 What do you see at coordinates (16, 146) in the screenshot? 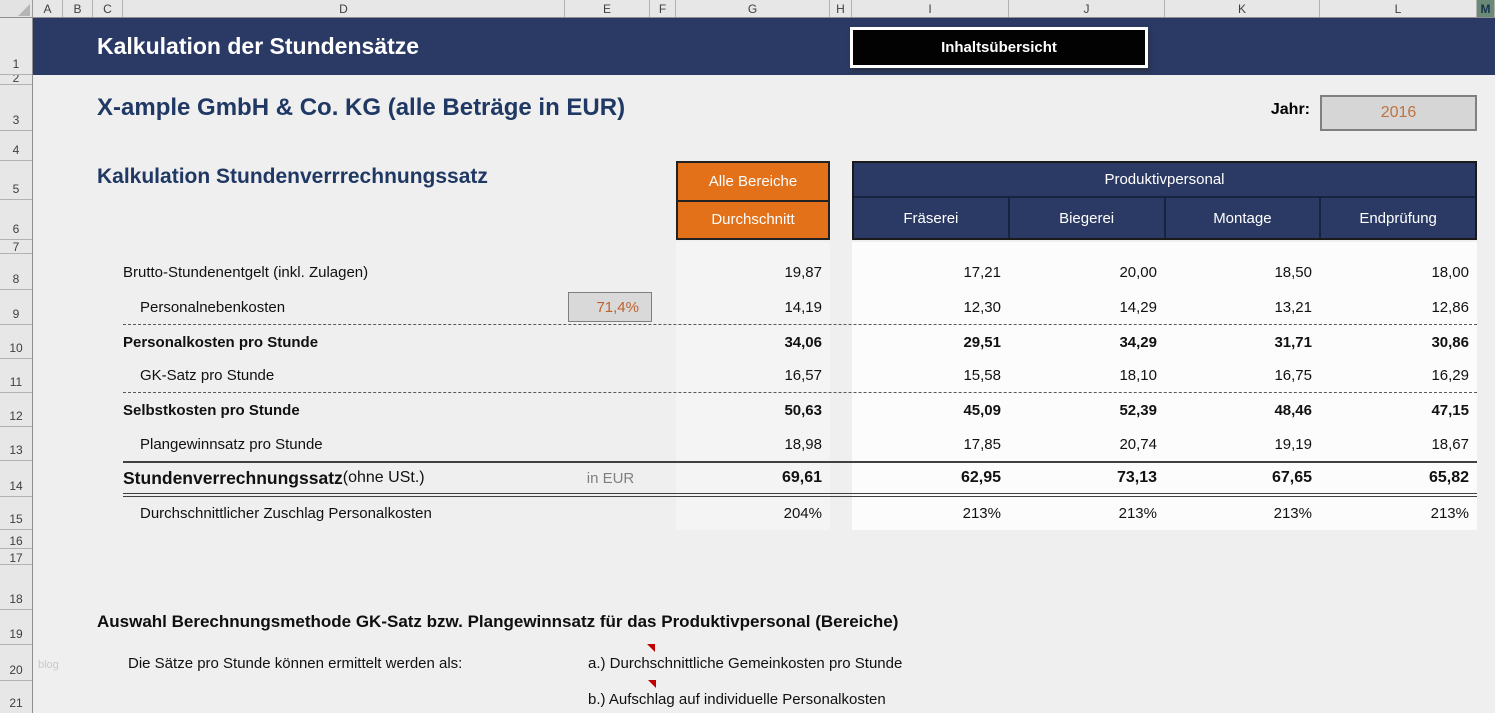
I see `row-header-4: 4` at bounding box center [16, 146].